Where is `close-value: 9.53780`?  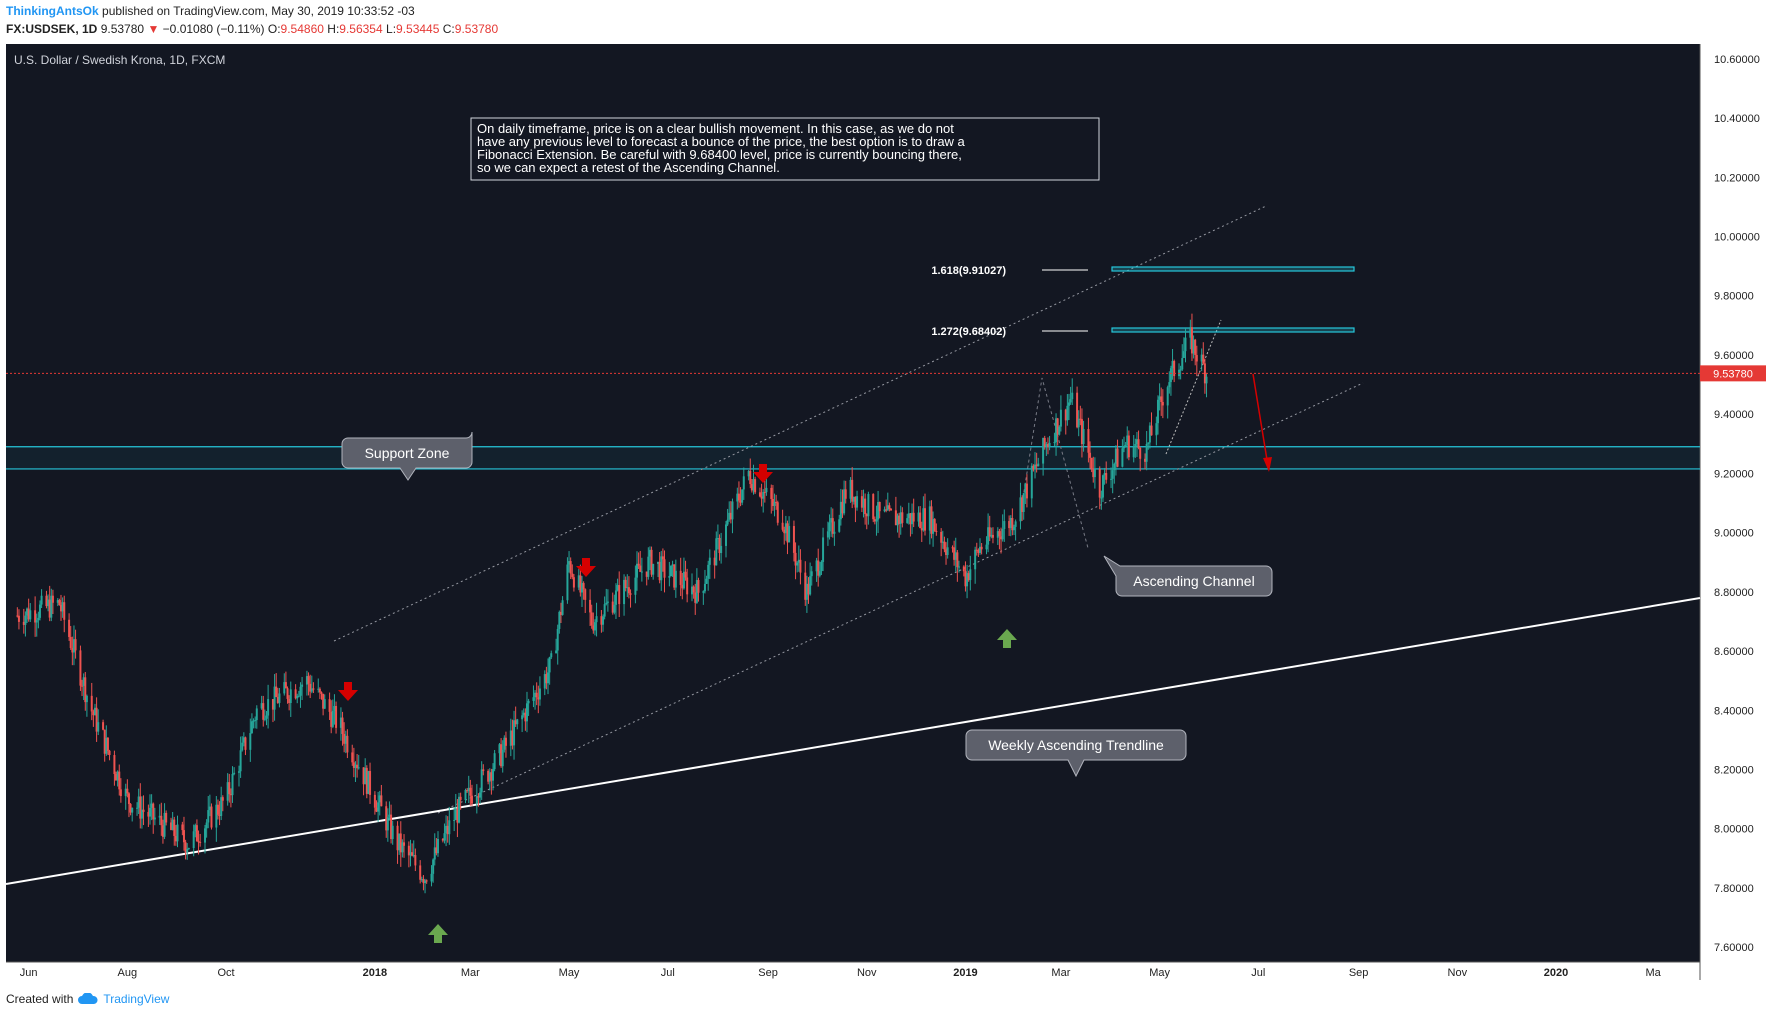 close-value: 9.53780 is located at coordinates (476, 29).